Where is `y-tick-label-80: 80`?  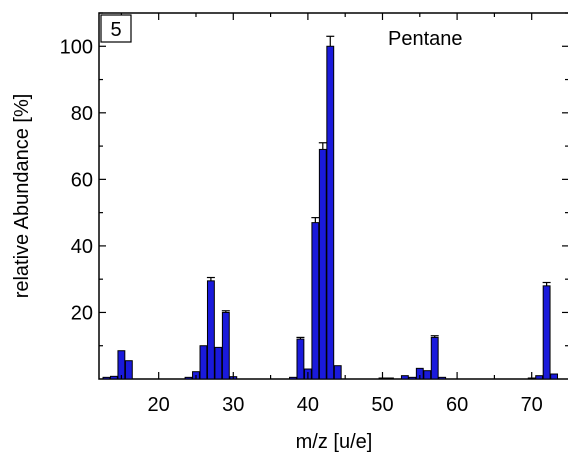
y-tick-label-80: 80 is located at coordinates (82, 114).